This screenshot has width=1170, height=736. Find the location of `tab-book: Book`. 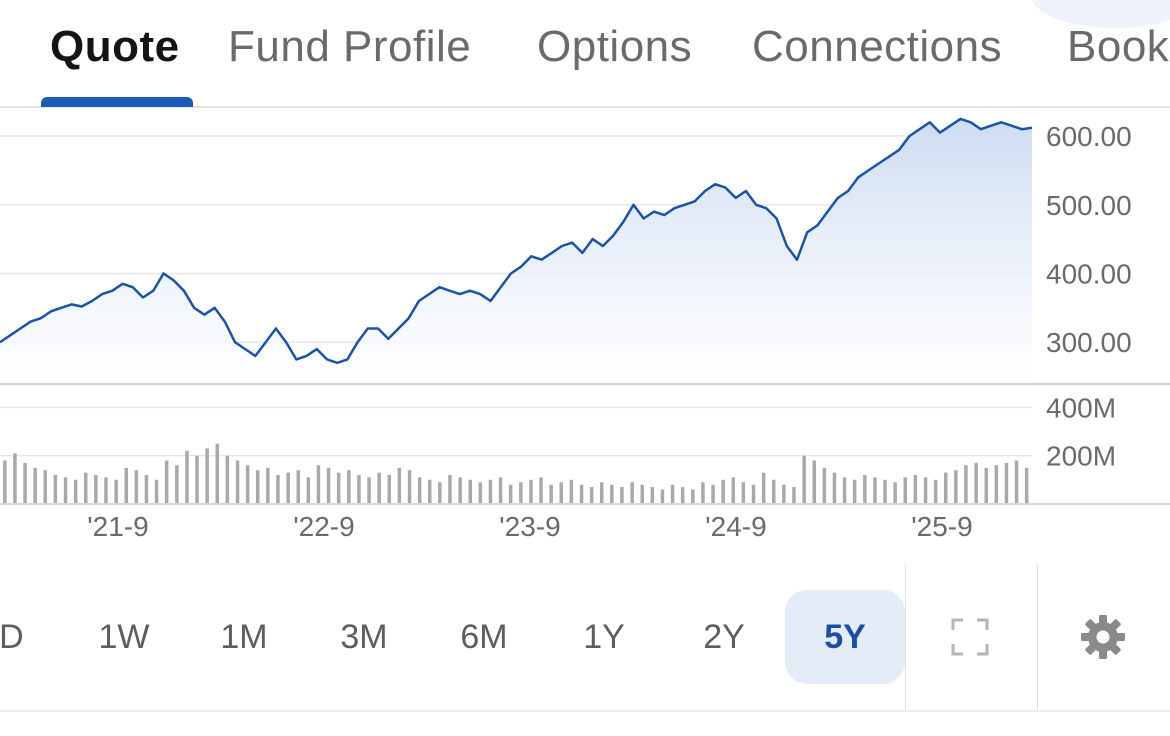

tab-book: Book is located at coordinates (1118, 46).